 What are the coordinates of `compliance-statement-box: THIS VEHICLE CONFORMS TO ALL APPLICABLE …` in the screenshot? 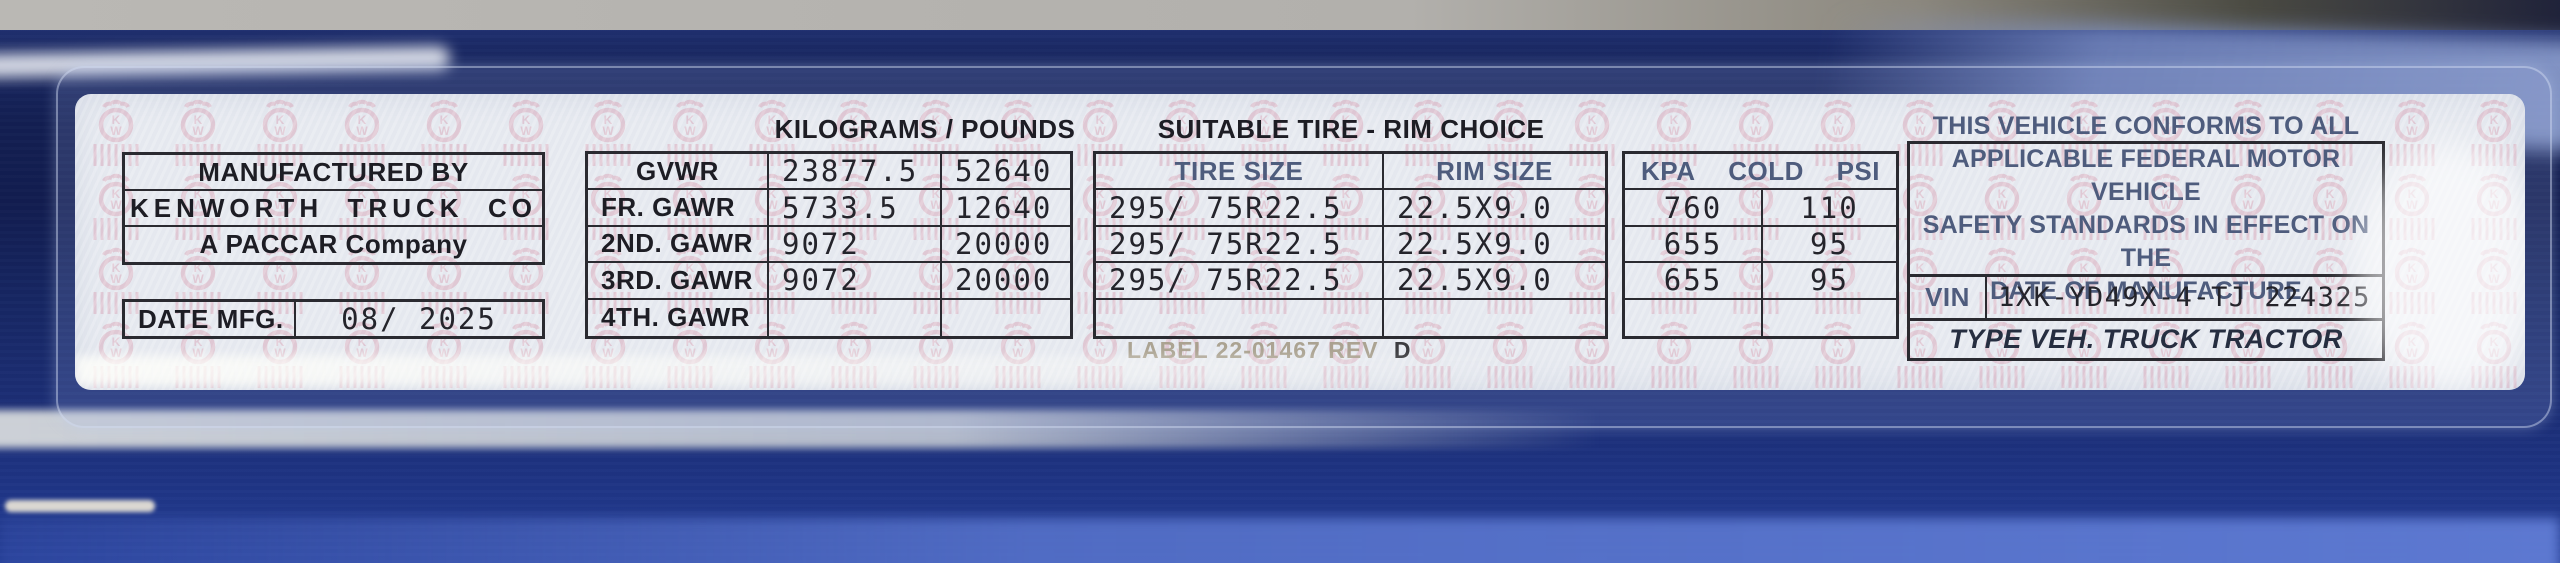 It's located at (2146, 208).